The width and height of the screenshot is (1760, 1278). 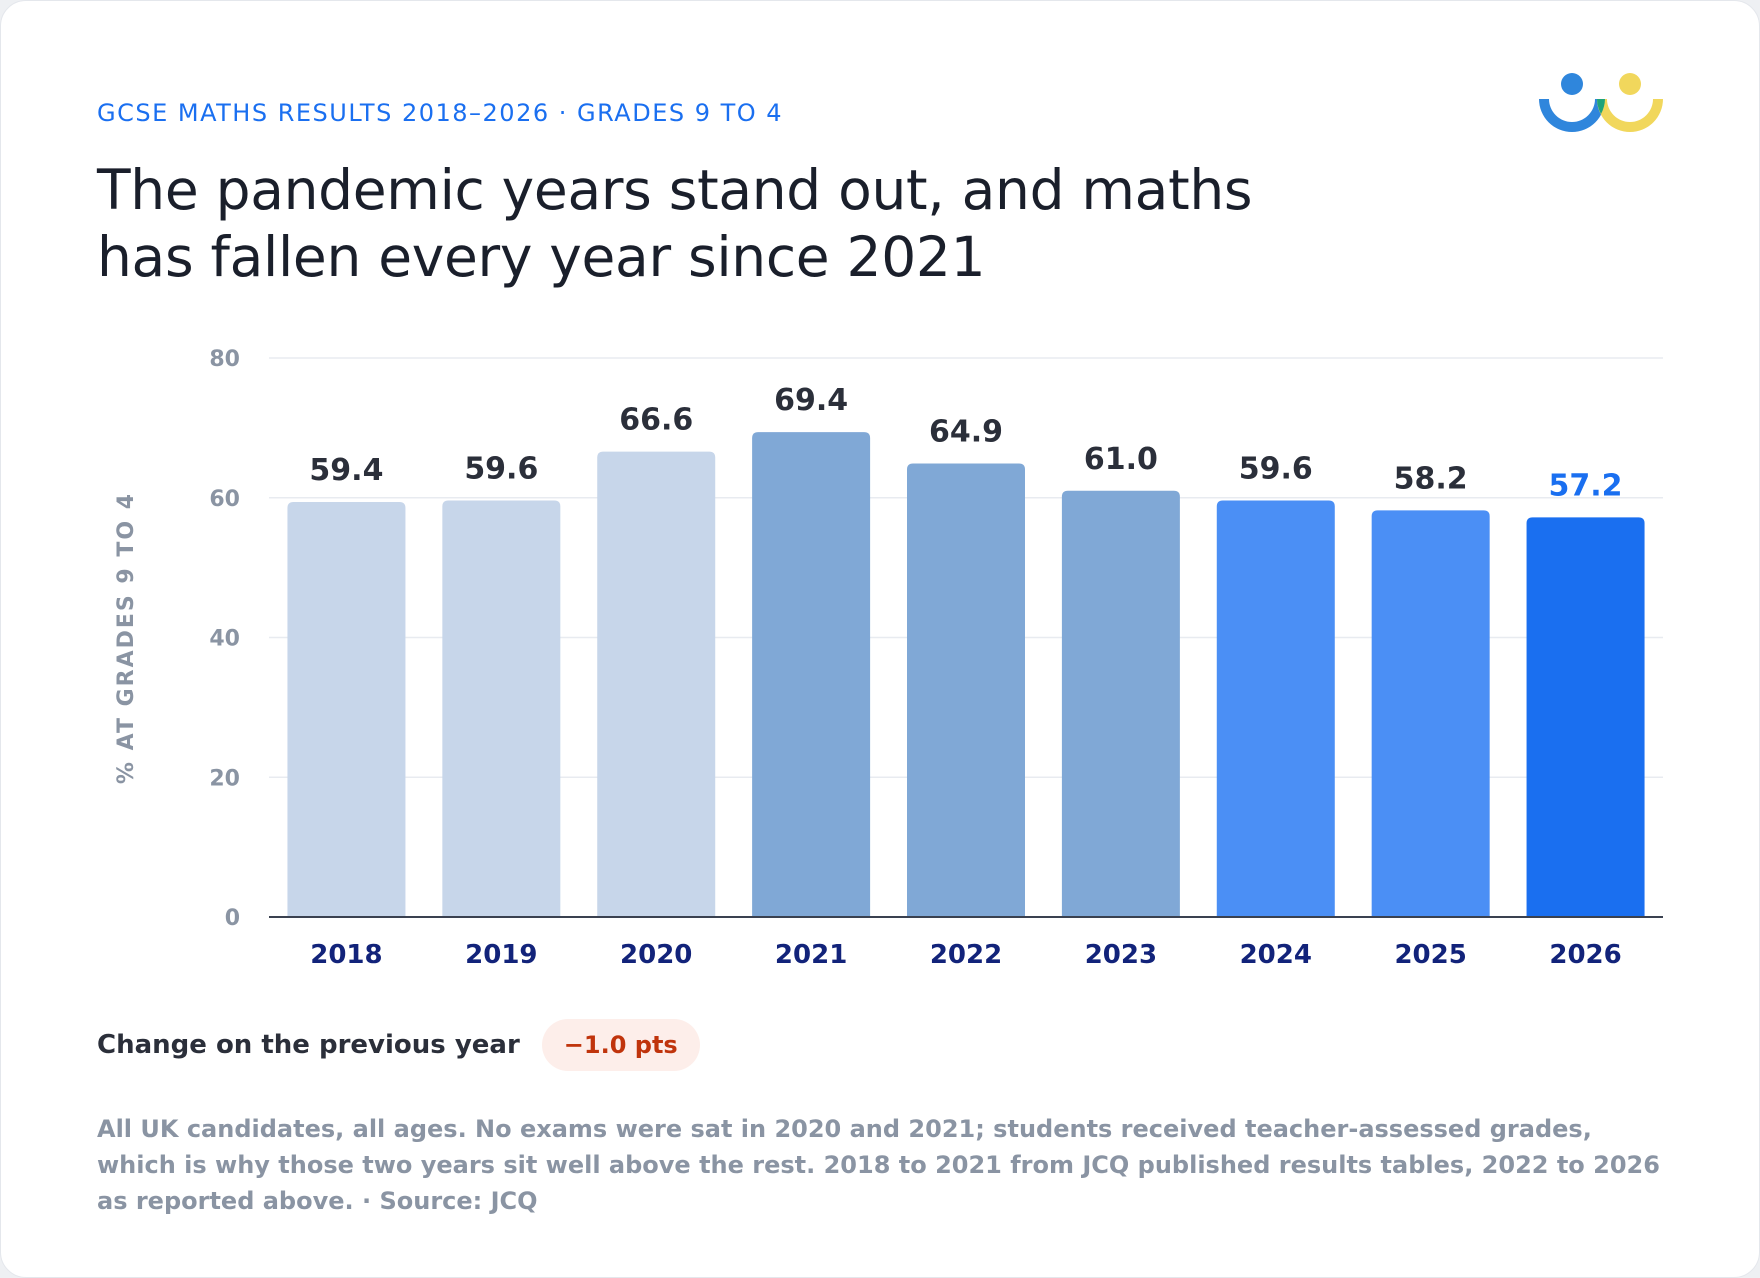 What do you see at coordinates (966, 955) in the screenshot?
I see `x-tick-label: 2022` at bounding box center [966, 955].